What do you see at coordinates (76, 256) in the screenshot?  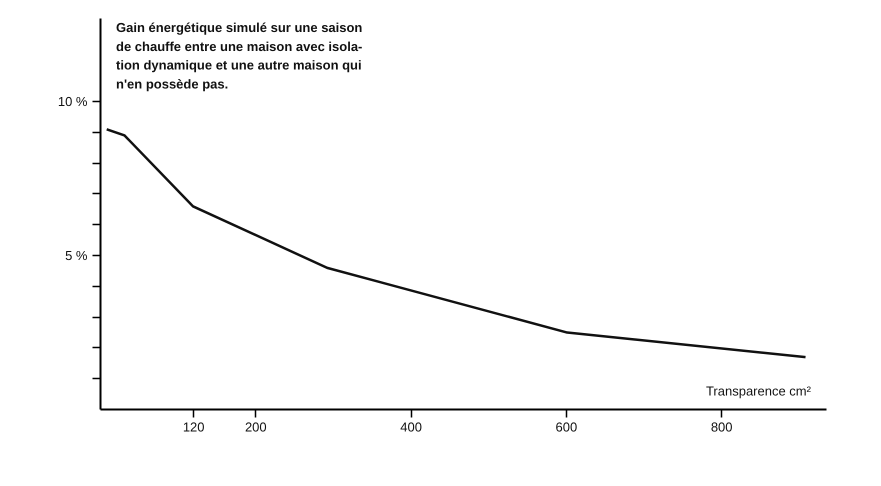 I see `y-tick-label: 5 %` at bounding box center [76, 256].